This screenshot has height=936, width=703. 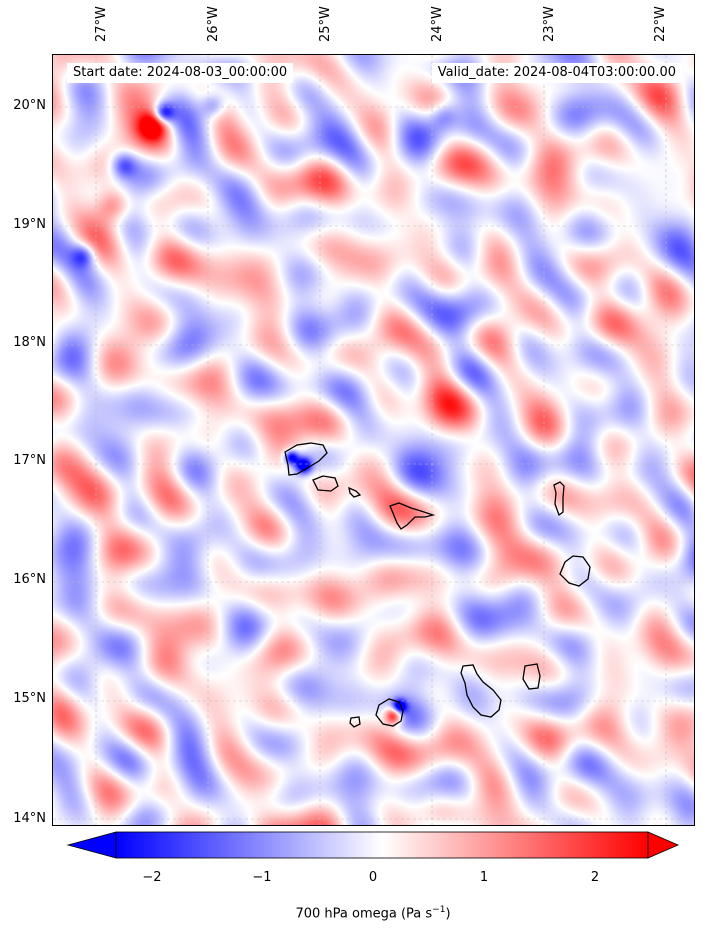 I want to click on island-santiago, so click(x=481, y=691).